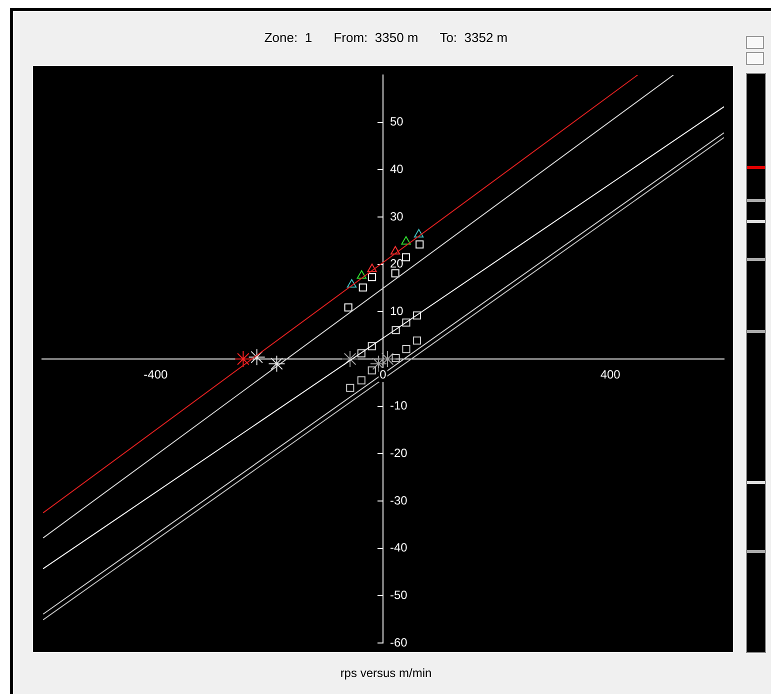 This screenshot has width=772, height=694. What do you see at coordinates (386, 673) in the screenshot?
I see `x-axis-title: rps versus m/min` at bounding box center [386, 673].